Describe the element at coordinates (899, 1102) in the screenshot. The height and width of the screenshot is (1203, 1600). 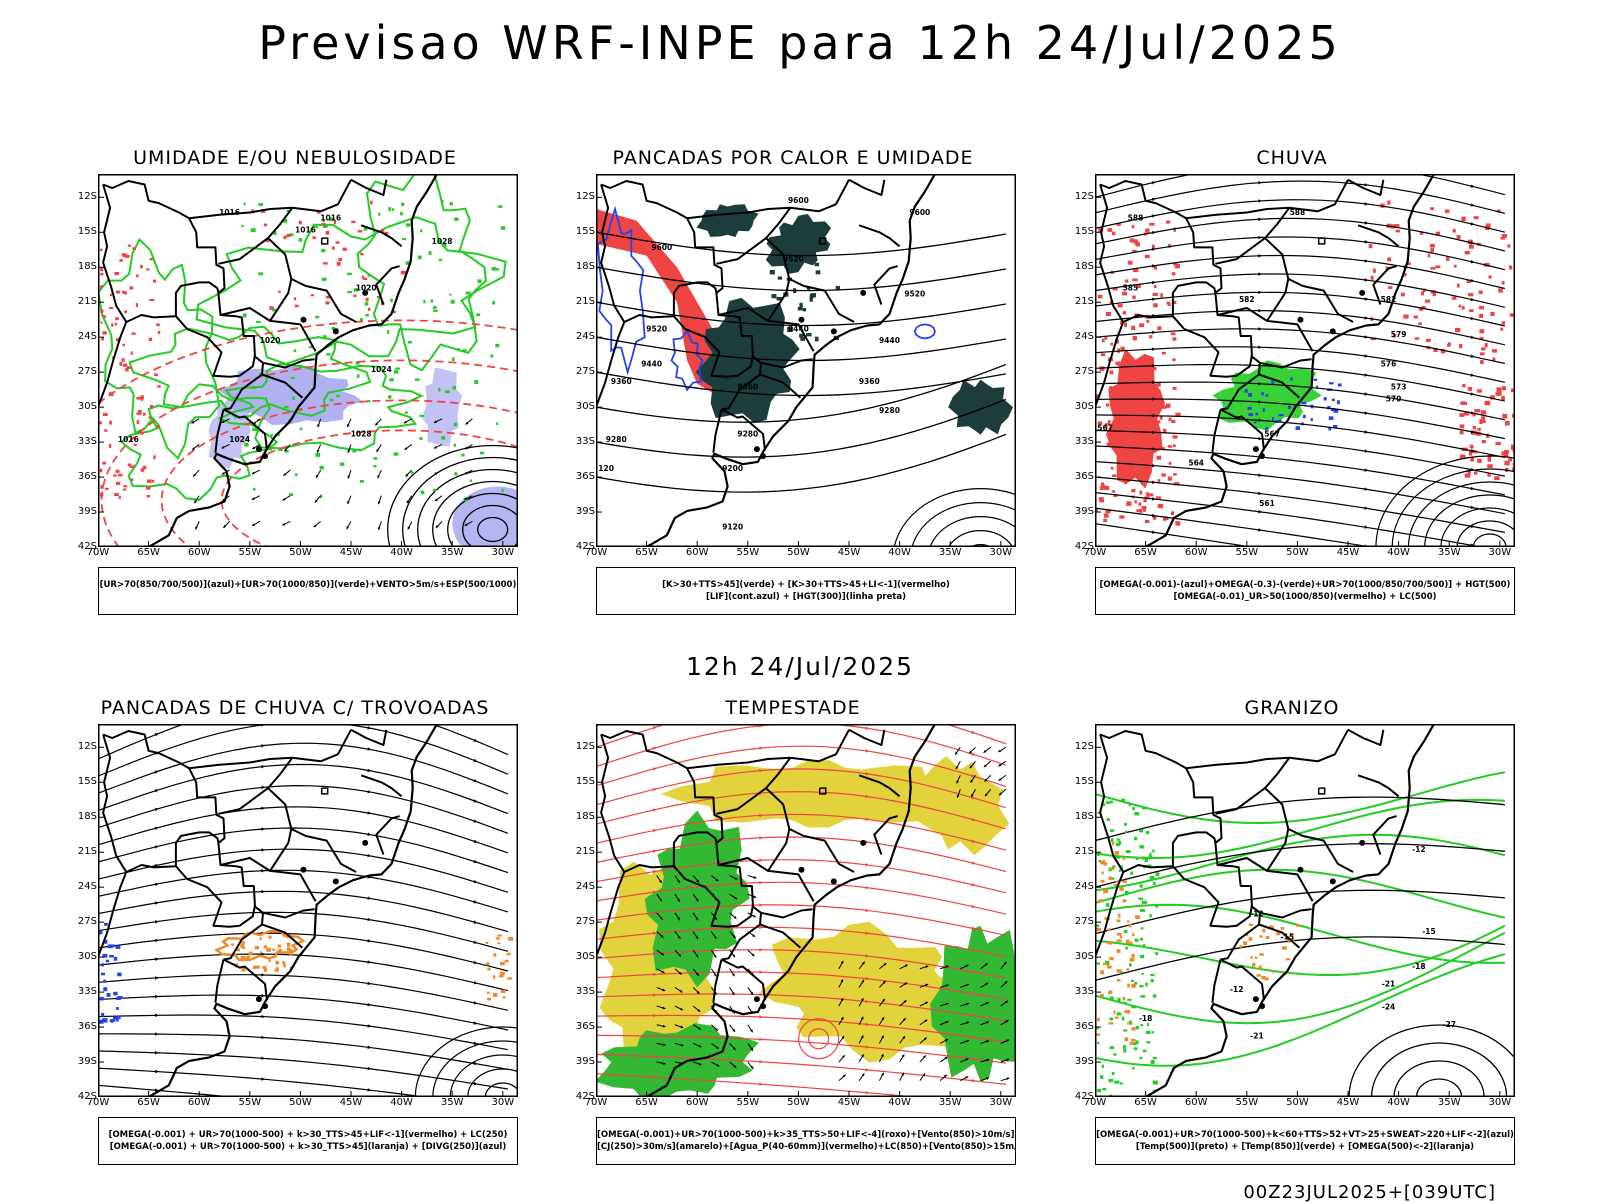
I see `lon-label: 40W` at that location.